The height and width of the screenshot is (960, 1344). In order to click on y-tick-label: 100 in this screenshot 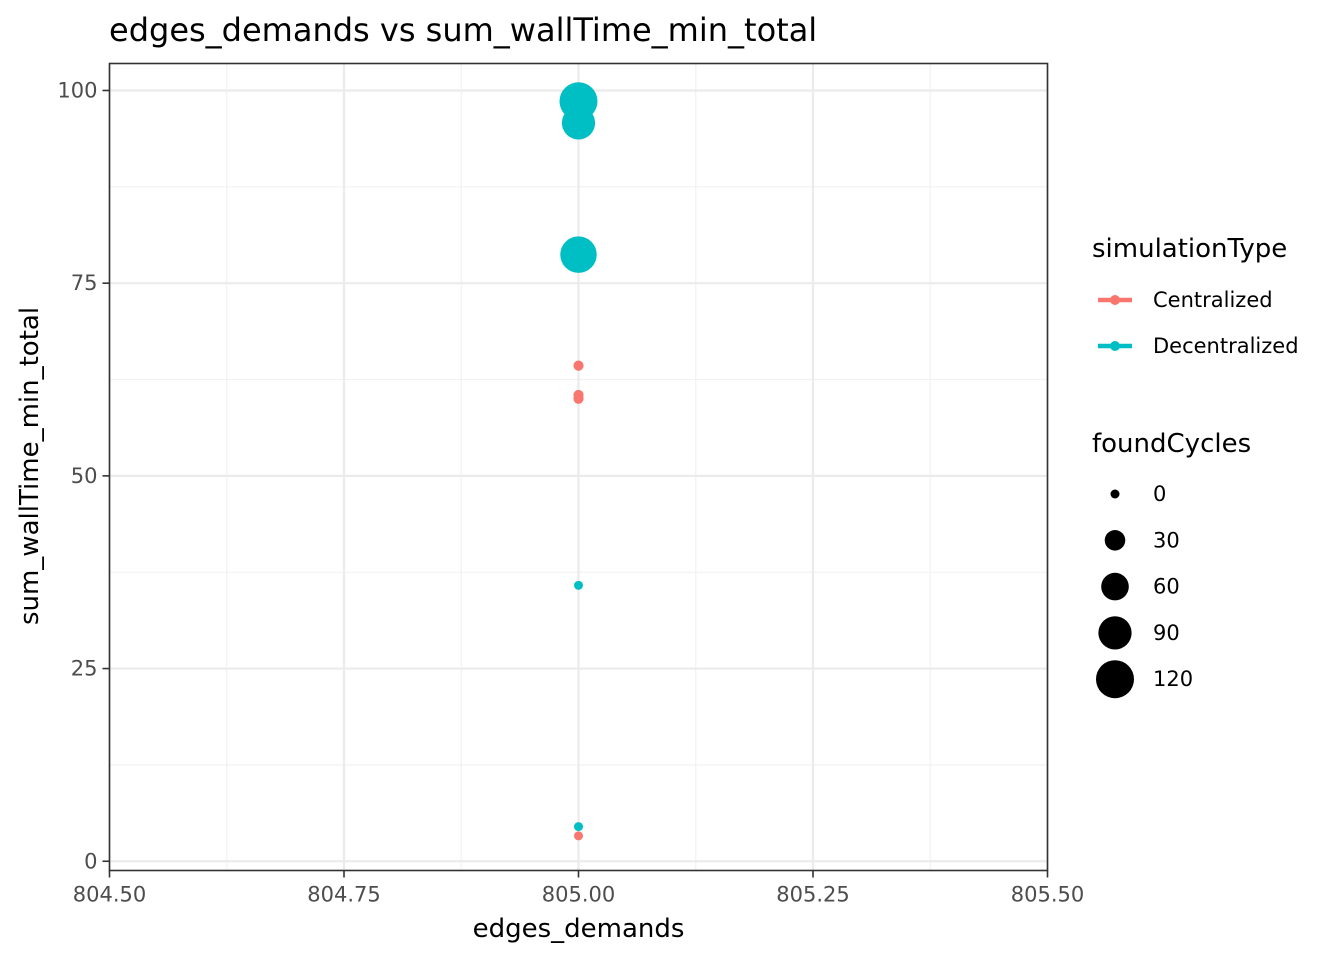, I will do `click(77, 90)`.